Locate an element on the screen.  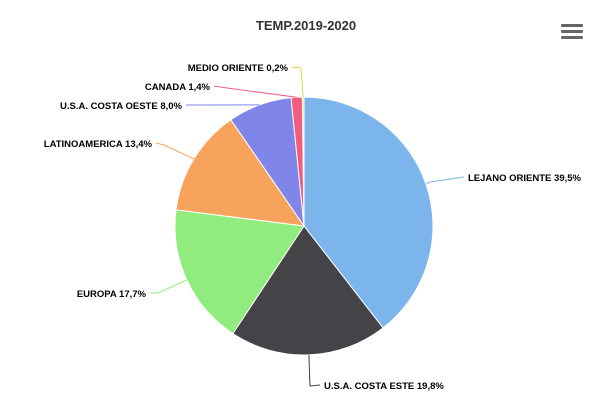
pie-slice-medio-oriente is located at coordinates (303, 161).